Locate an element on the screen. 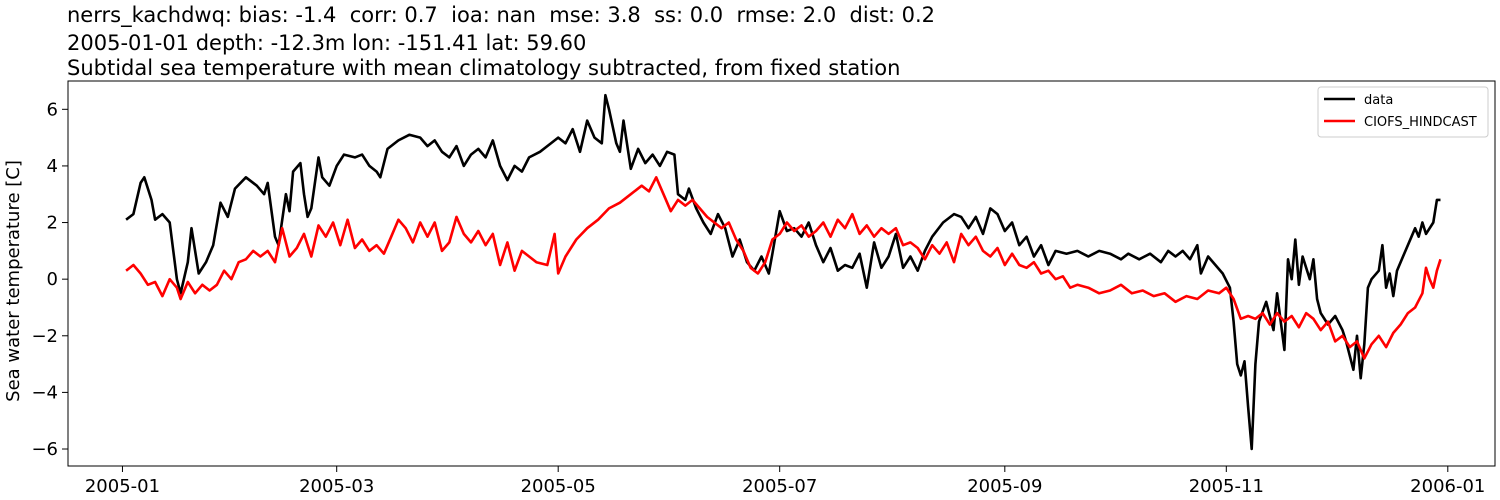  legend-box is located at coordinates (1403, 112).